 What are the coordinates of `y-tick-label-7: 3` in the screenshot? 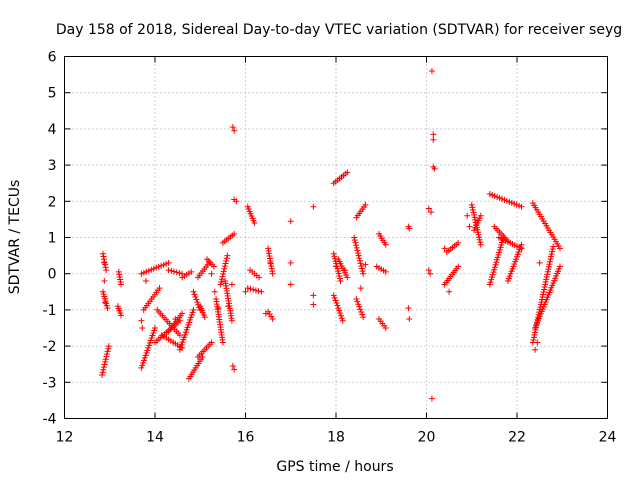 It's located at (52, 166).